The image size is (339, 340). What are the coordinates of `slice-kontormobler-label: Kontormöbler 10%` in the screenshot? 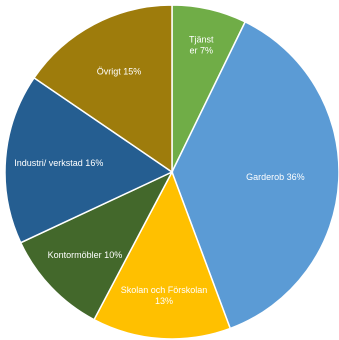 It's located at (85, 255).